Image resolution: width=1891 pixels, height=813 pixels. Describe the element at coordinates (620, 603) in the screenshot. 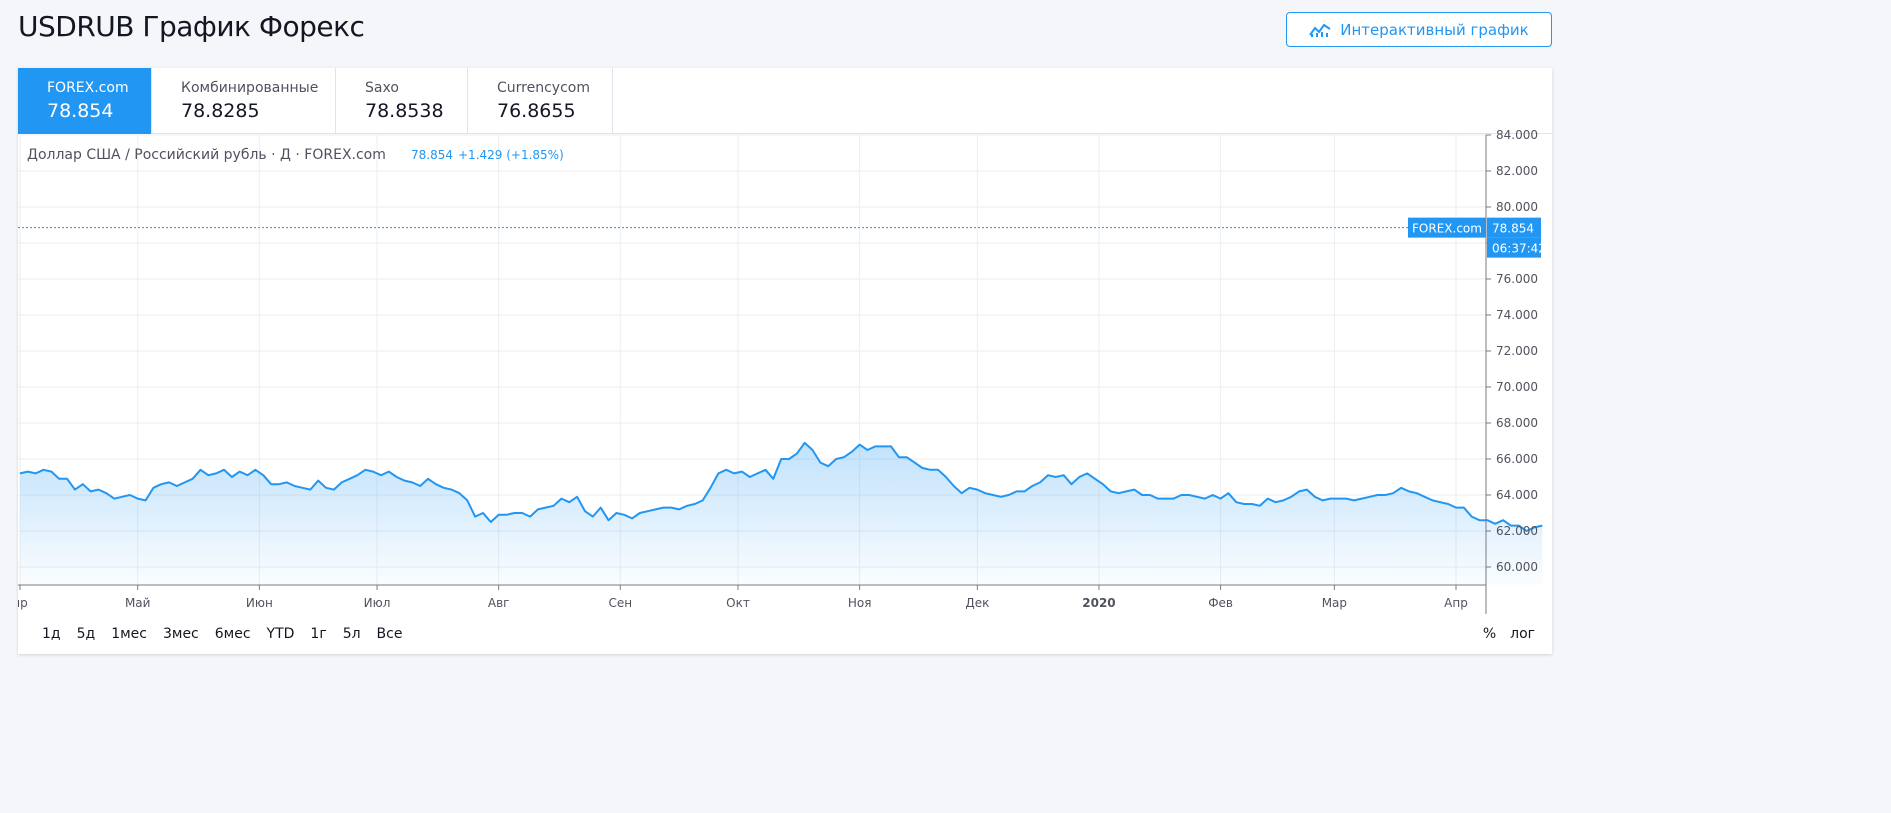

I see `x-tick-label: Сен` at that location.